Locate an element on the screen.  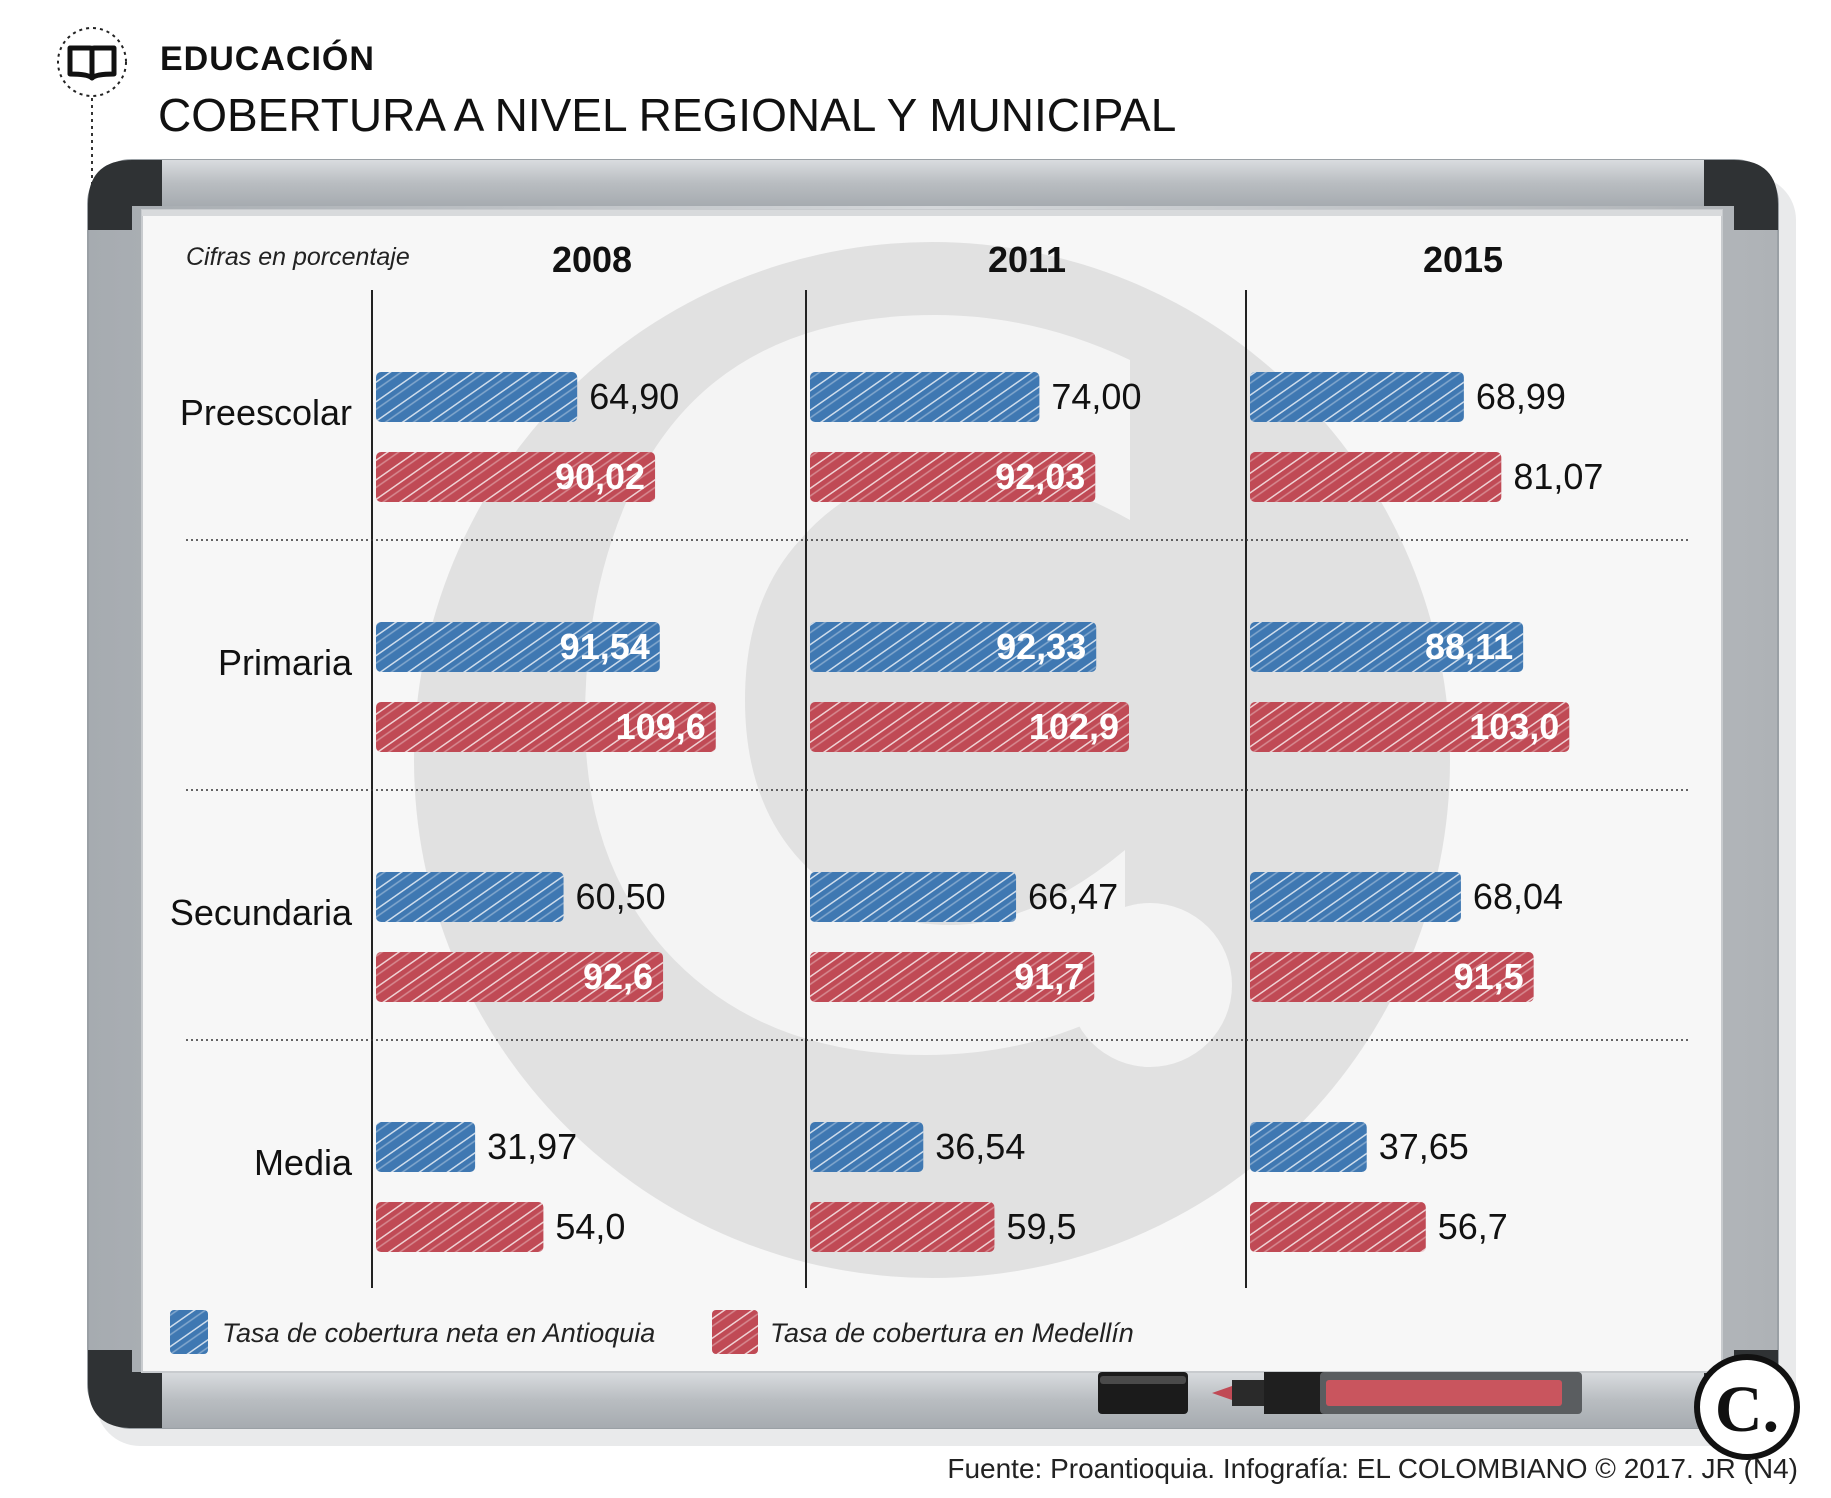
year-header-2008: 2008 is located at coordinates (592, 259).